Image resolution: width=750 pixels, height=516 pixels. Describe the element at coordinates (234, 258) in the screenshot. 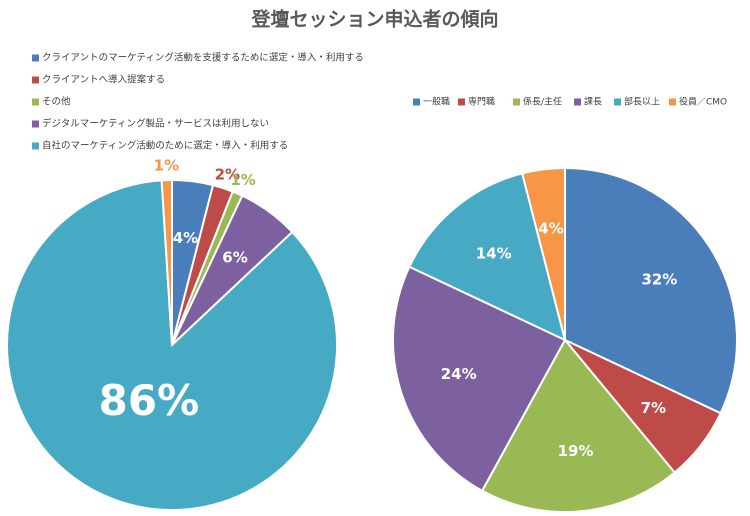

I see `data-label: 6%` at that location.